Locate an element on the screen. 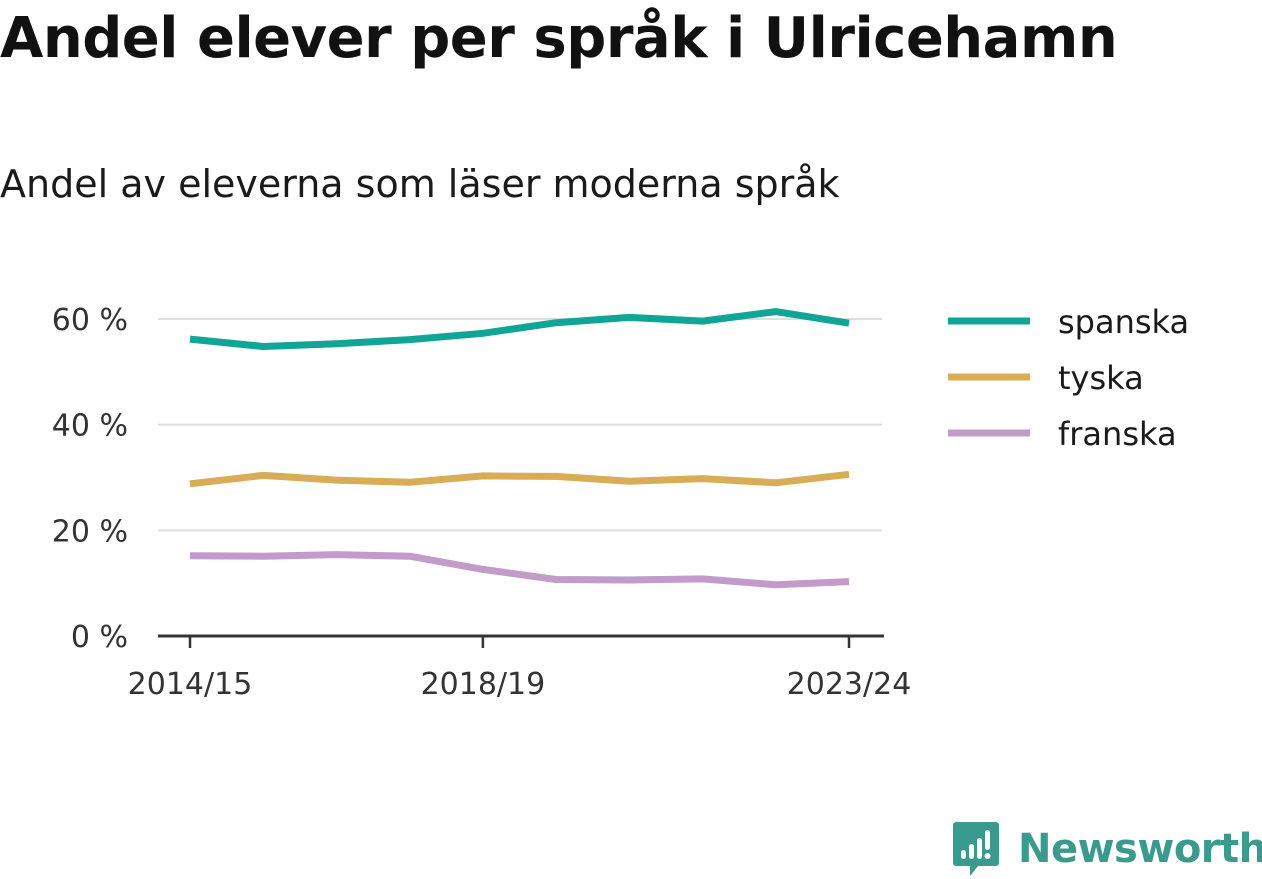 The width and height of the screenshot is (1262, 879). x-tick-label: 2018/19 is located at coordinates (483, 684).